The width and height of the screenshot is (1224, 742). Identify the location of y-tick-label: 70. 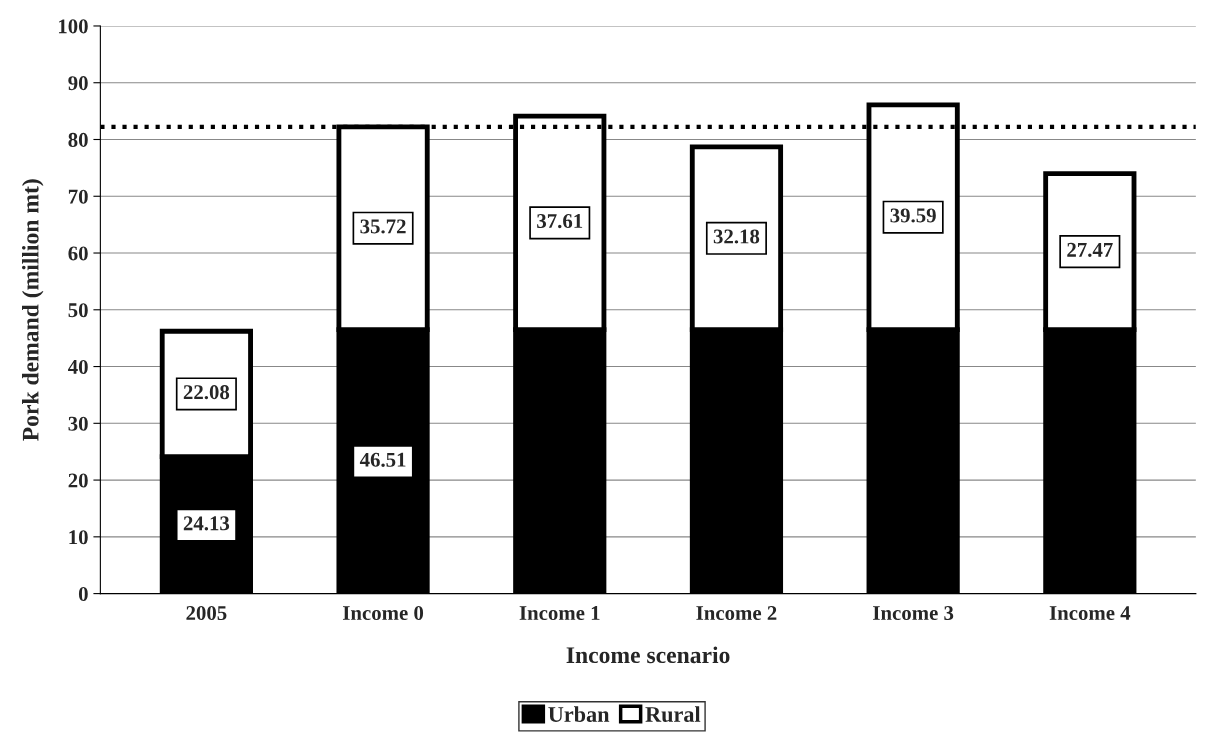
(78, 196).